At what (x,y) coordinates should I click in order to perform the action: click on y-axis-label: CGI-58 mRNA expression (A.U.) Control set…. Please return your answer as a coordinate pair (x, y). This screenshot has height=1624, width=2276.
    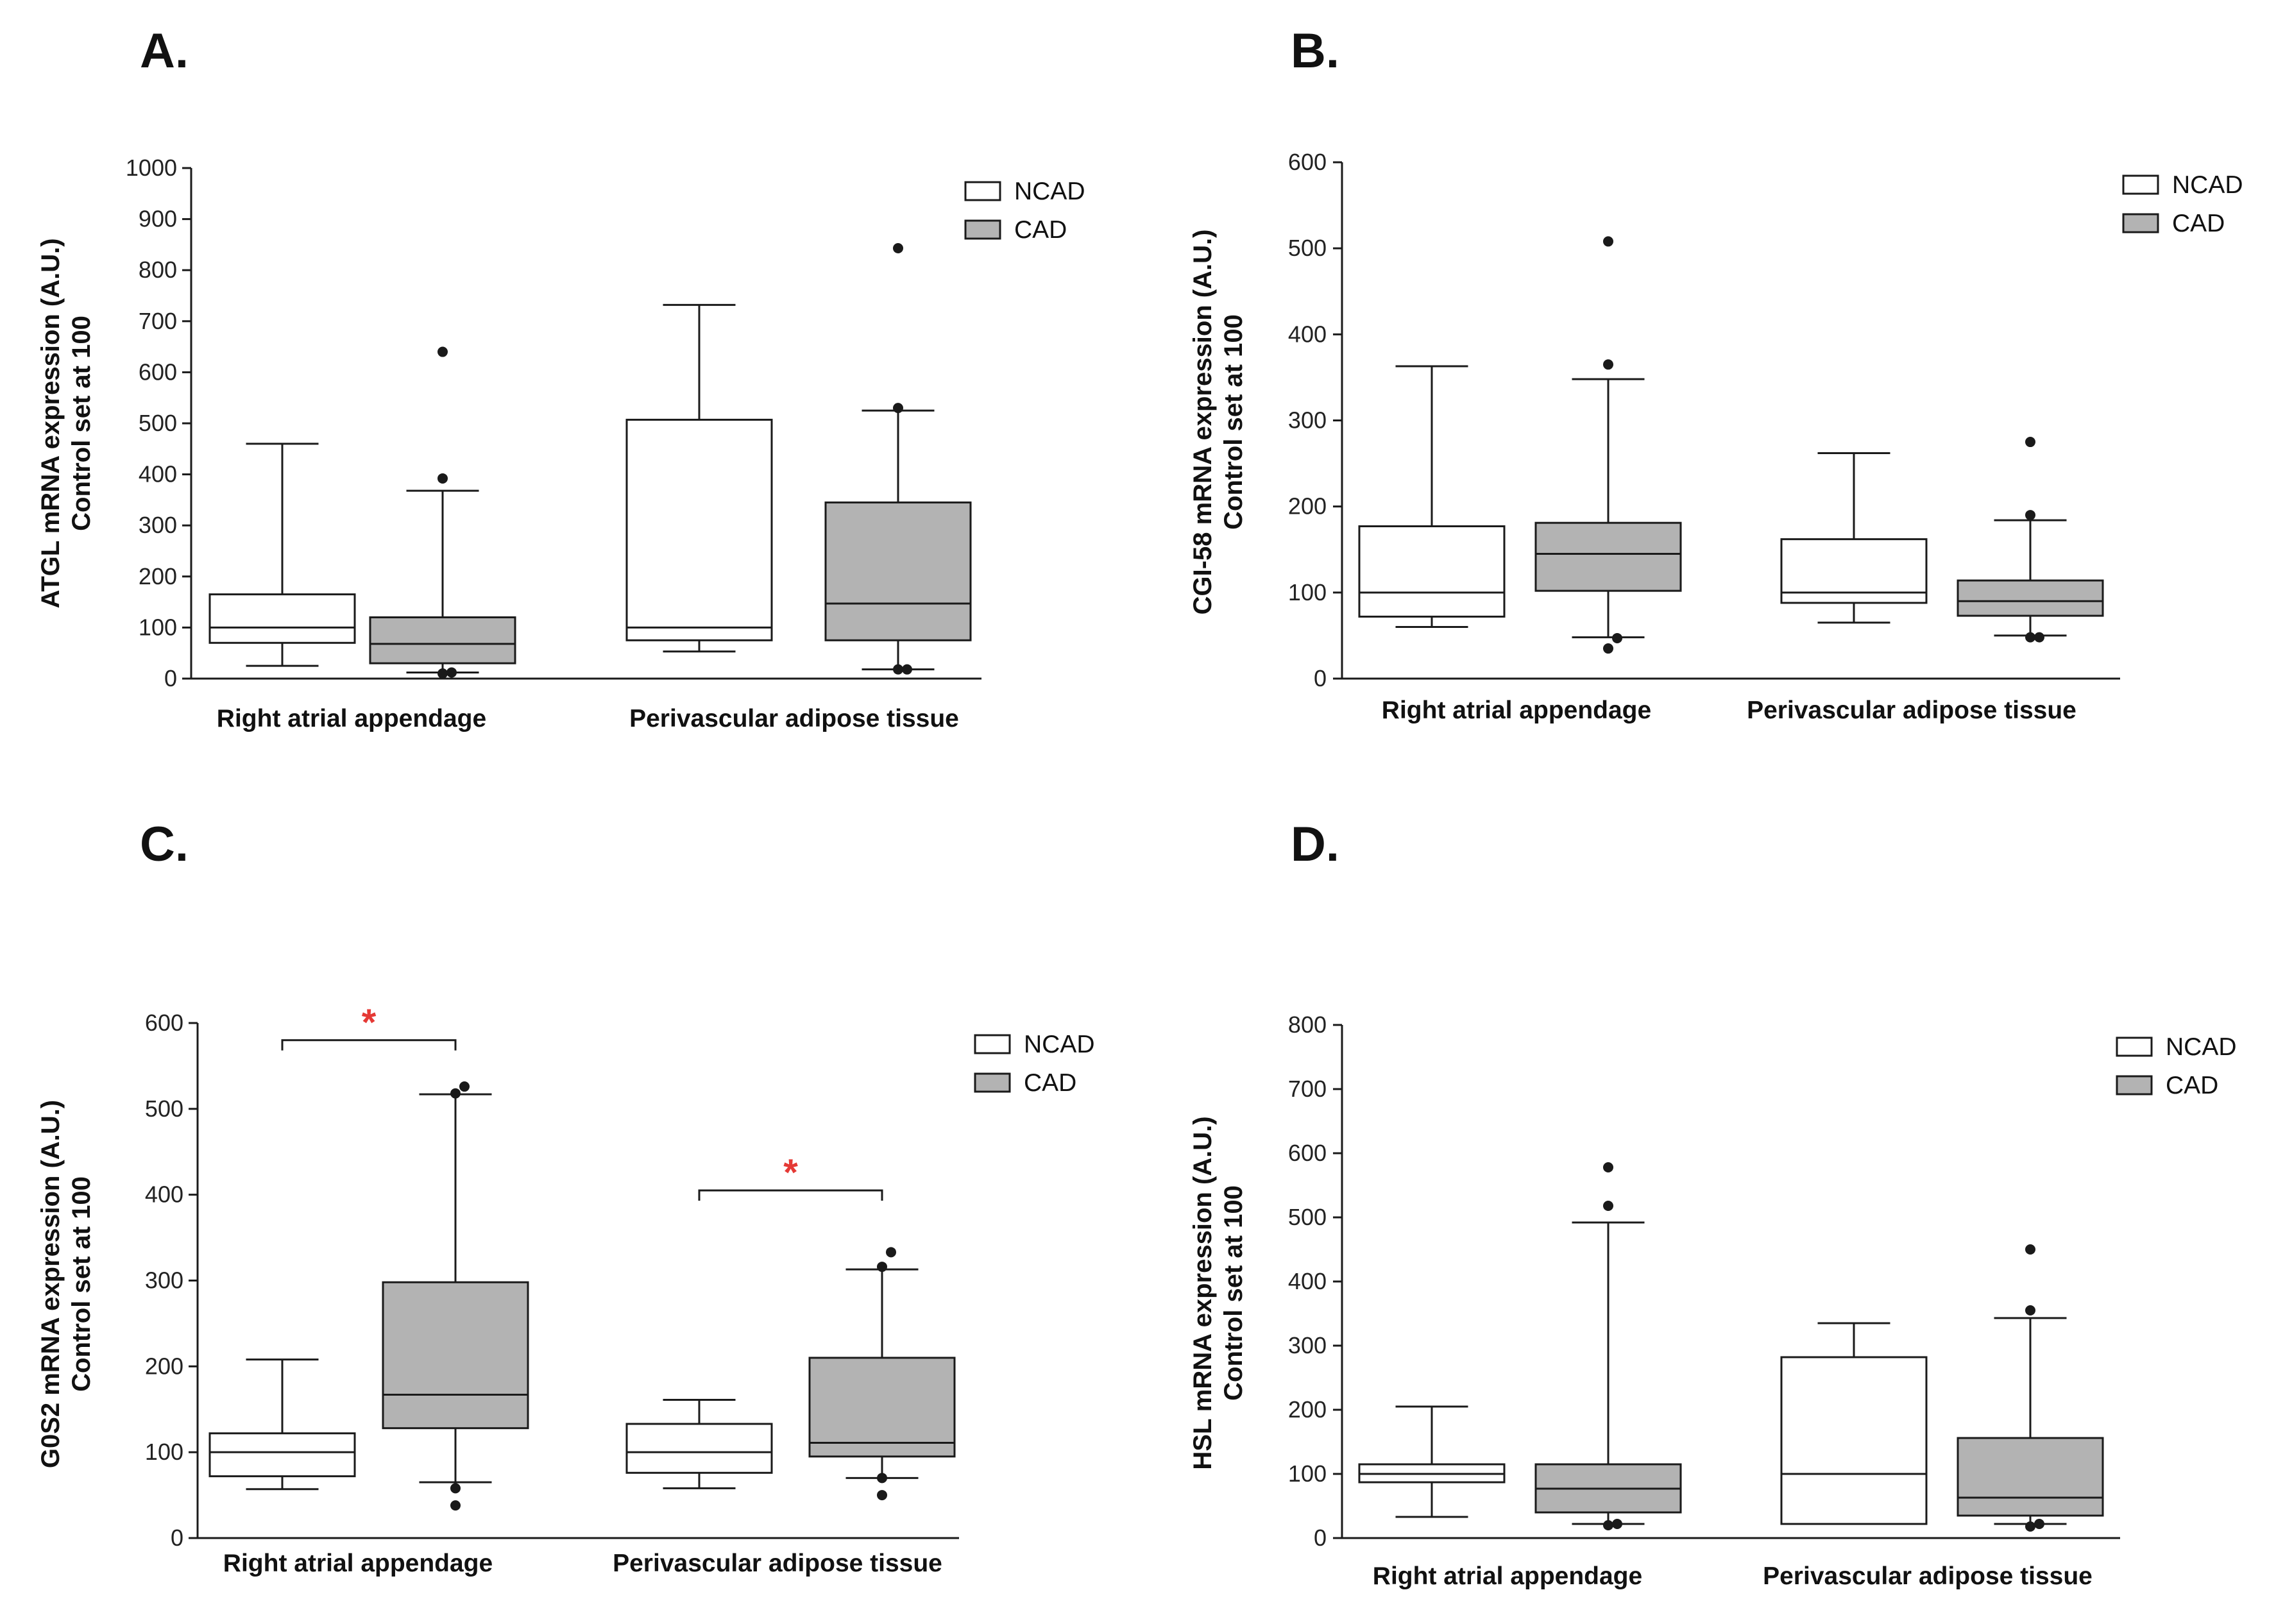
    Looking at the image, I should click on (1218, 422).